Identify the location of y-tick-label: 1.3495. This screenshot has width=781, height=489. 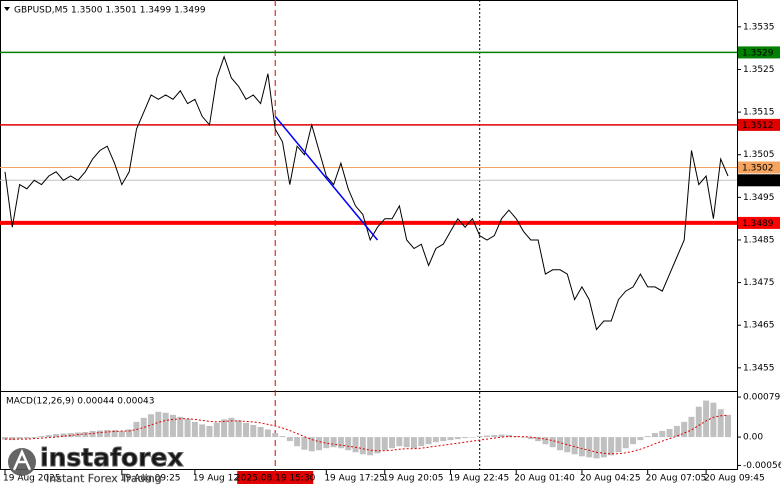
(759, 198).